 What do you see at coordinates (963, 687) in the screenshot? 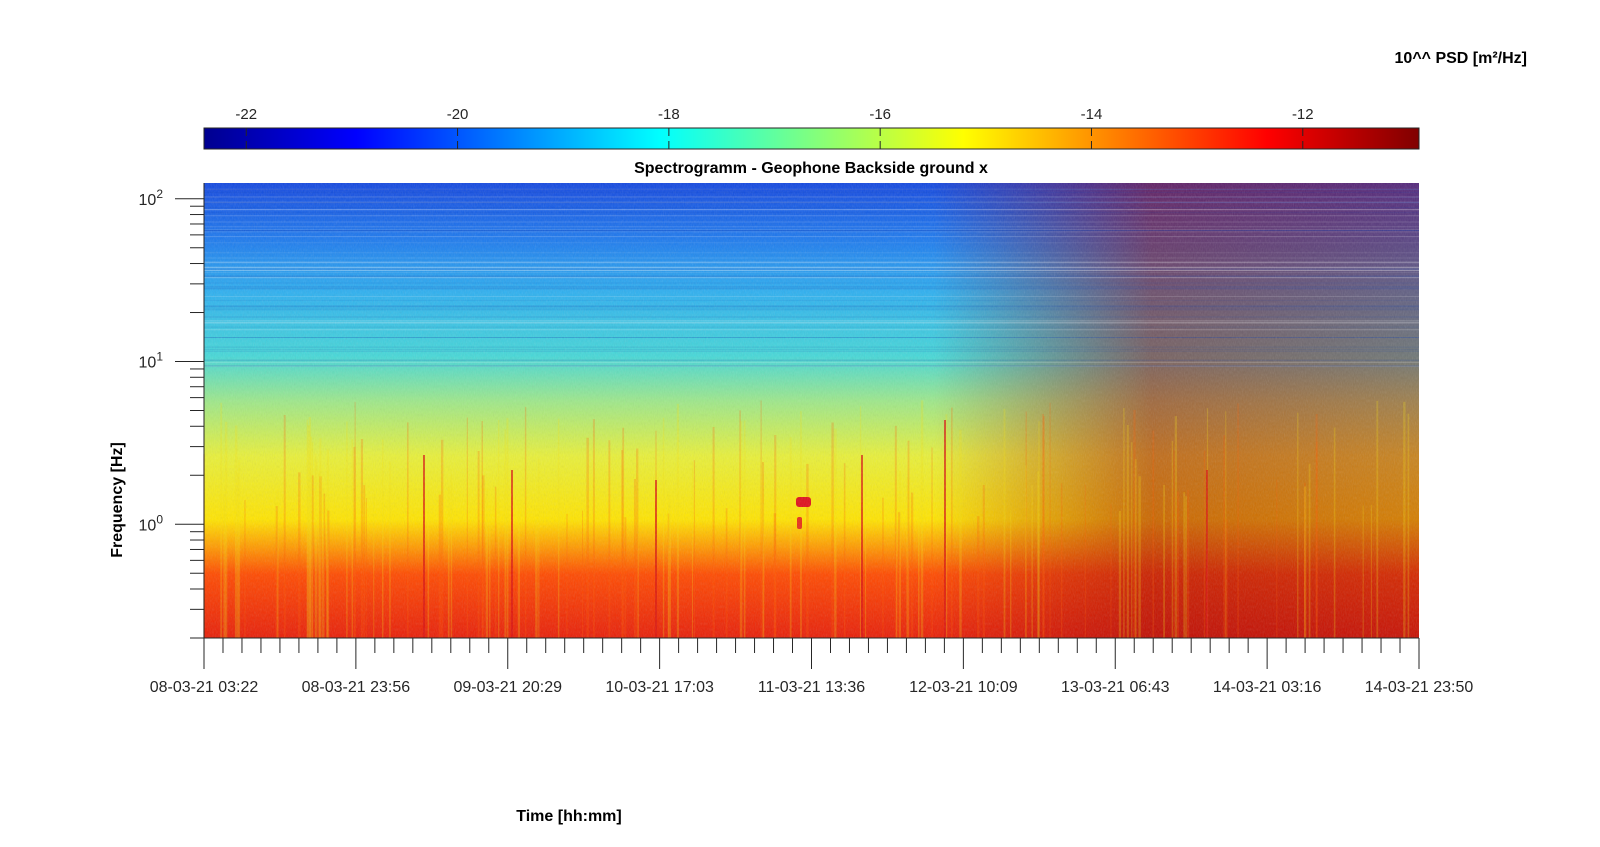
I see `x-tick-label: 12-03-21 10:09` at bounding box center [963, 687].